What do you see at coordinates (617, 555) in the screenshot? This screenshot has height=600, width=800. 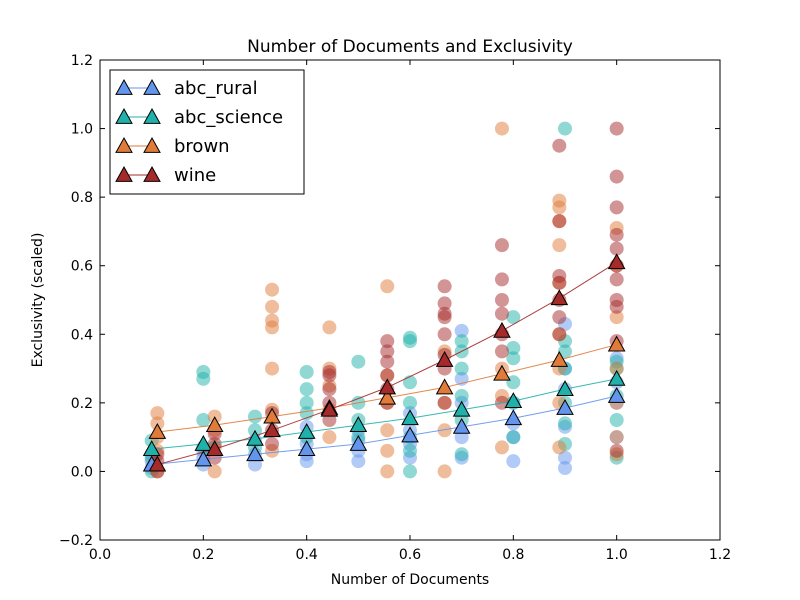 I see `x-tick-label: 1.0` at bounding box center [617, 555].